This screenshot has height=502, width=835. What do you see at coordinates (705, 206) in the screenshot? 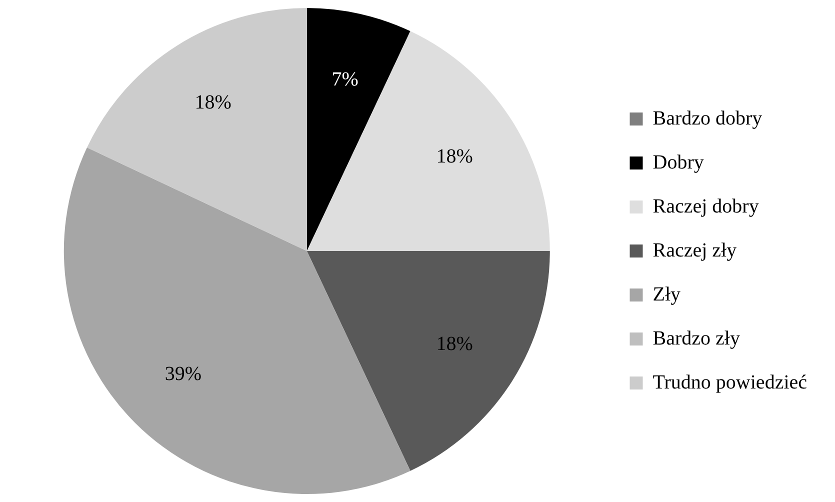
I see `legend-label: Raczej dobry` at bounding box center [705, 206].